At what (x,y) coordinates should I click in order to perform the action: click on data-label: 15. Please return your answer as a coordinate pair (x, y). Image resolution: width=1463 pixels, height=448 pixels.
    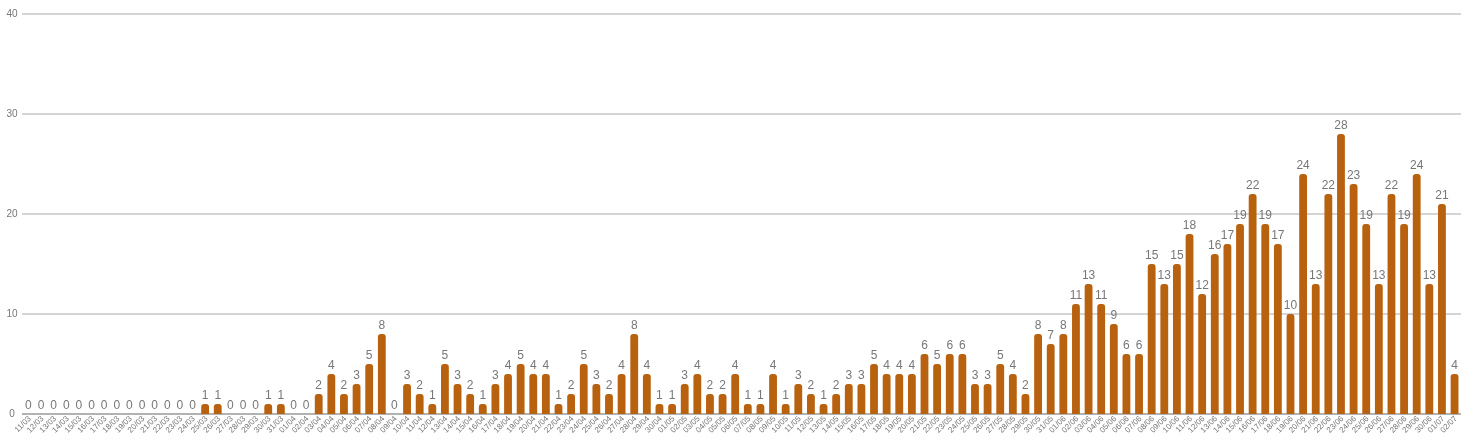
    Looking at the image, I should click on (1151, 255).